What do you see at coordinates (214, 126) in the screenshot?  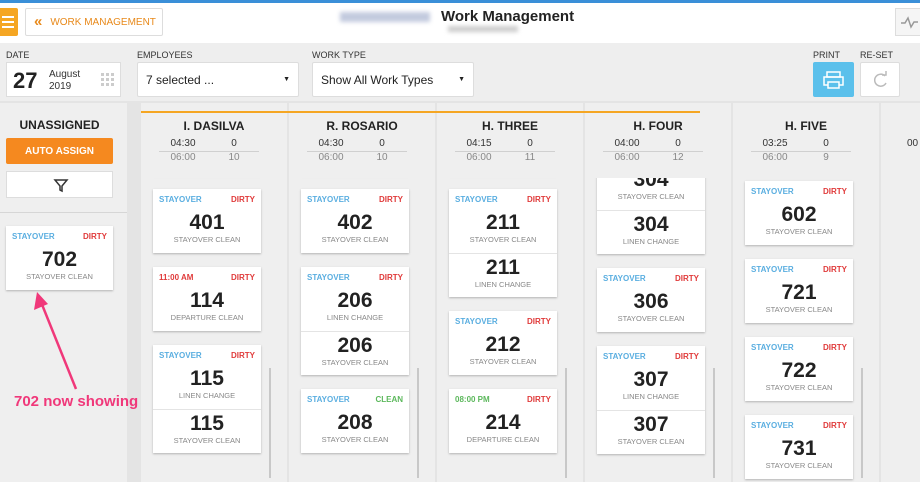 I see `employee-name: I. DASILVA` at bounding box center [214, 126].